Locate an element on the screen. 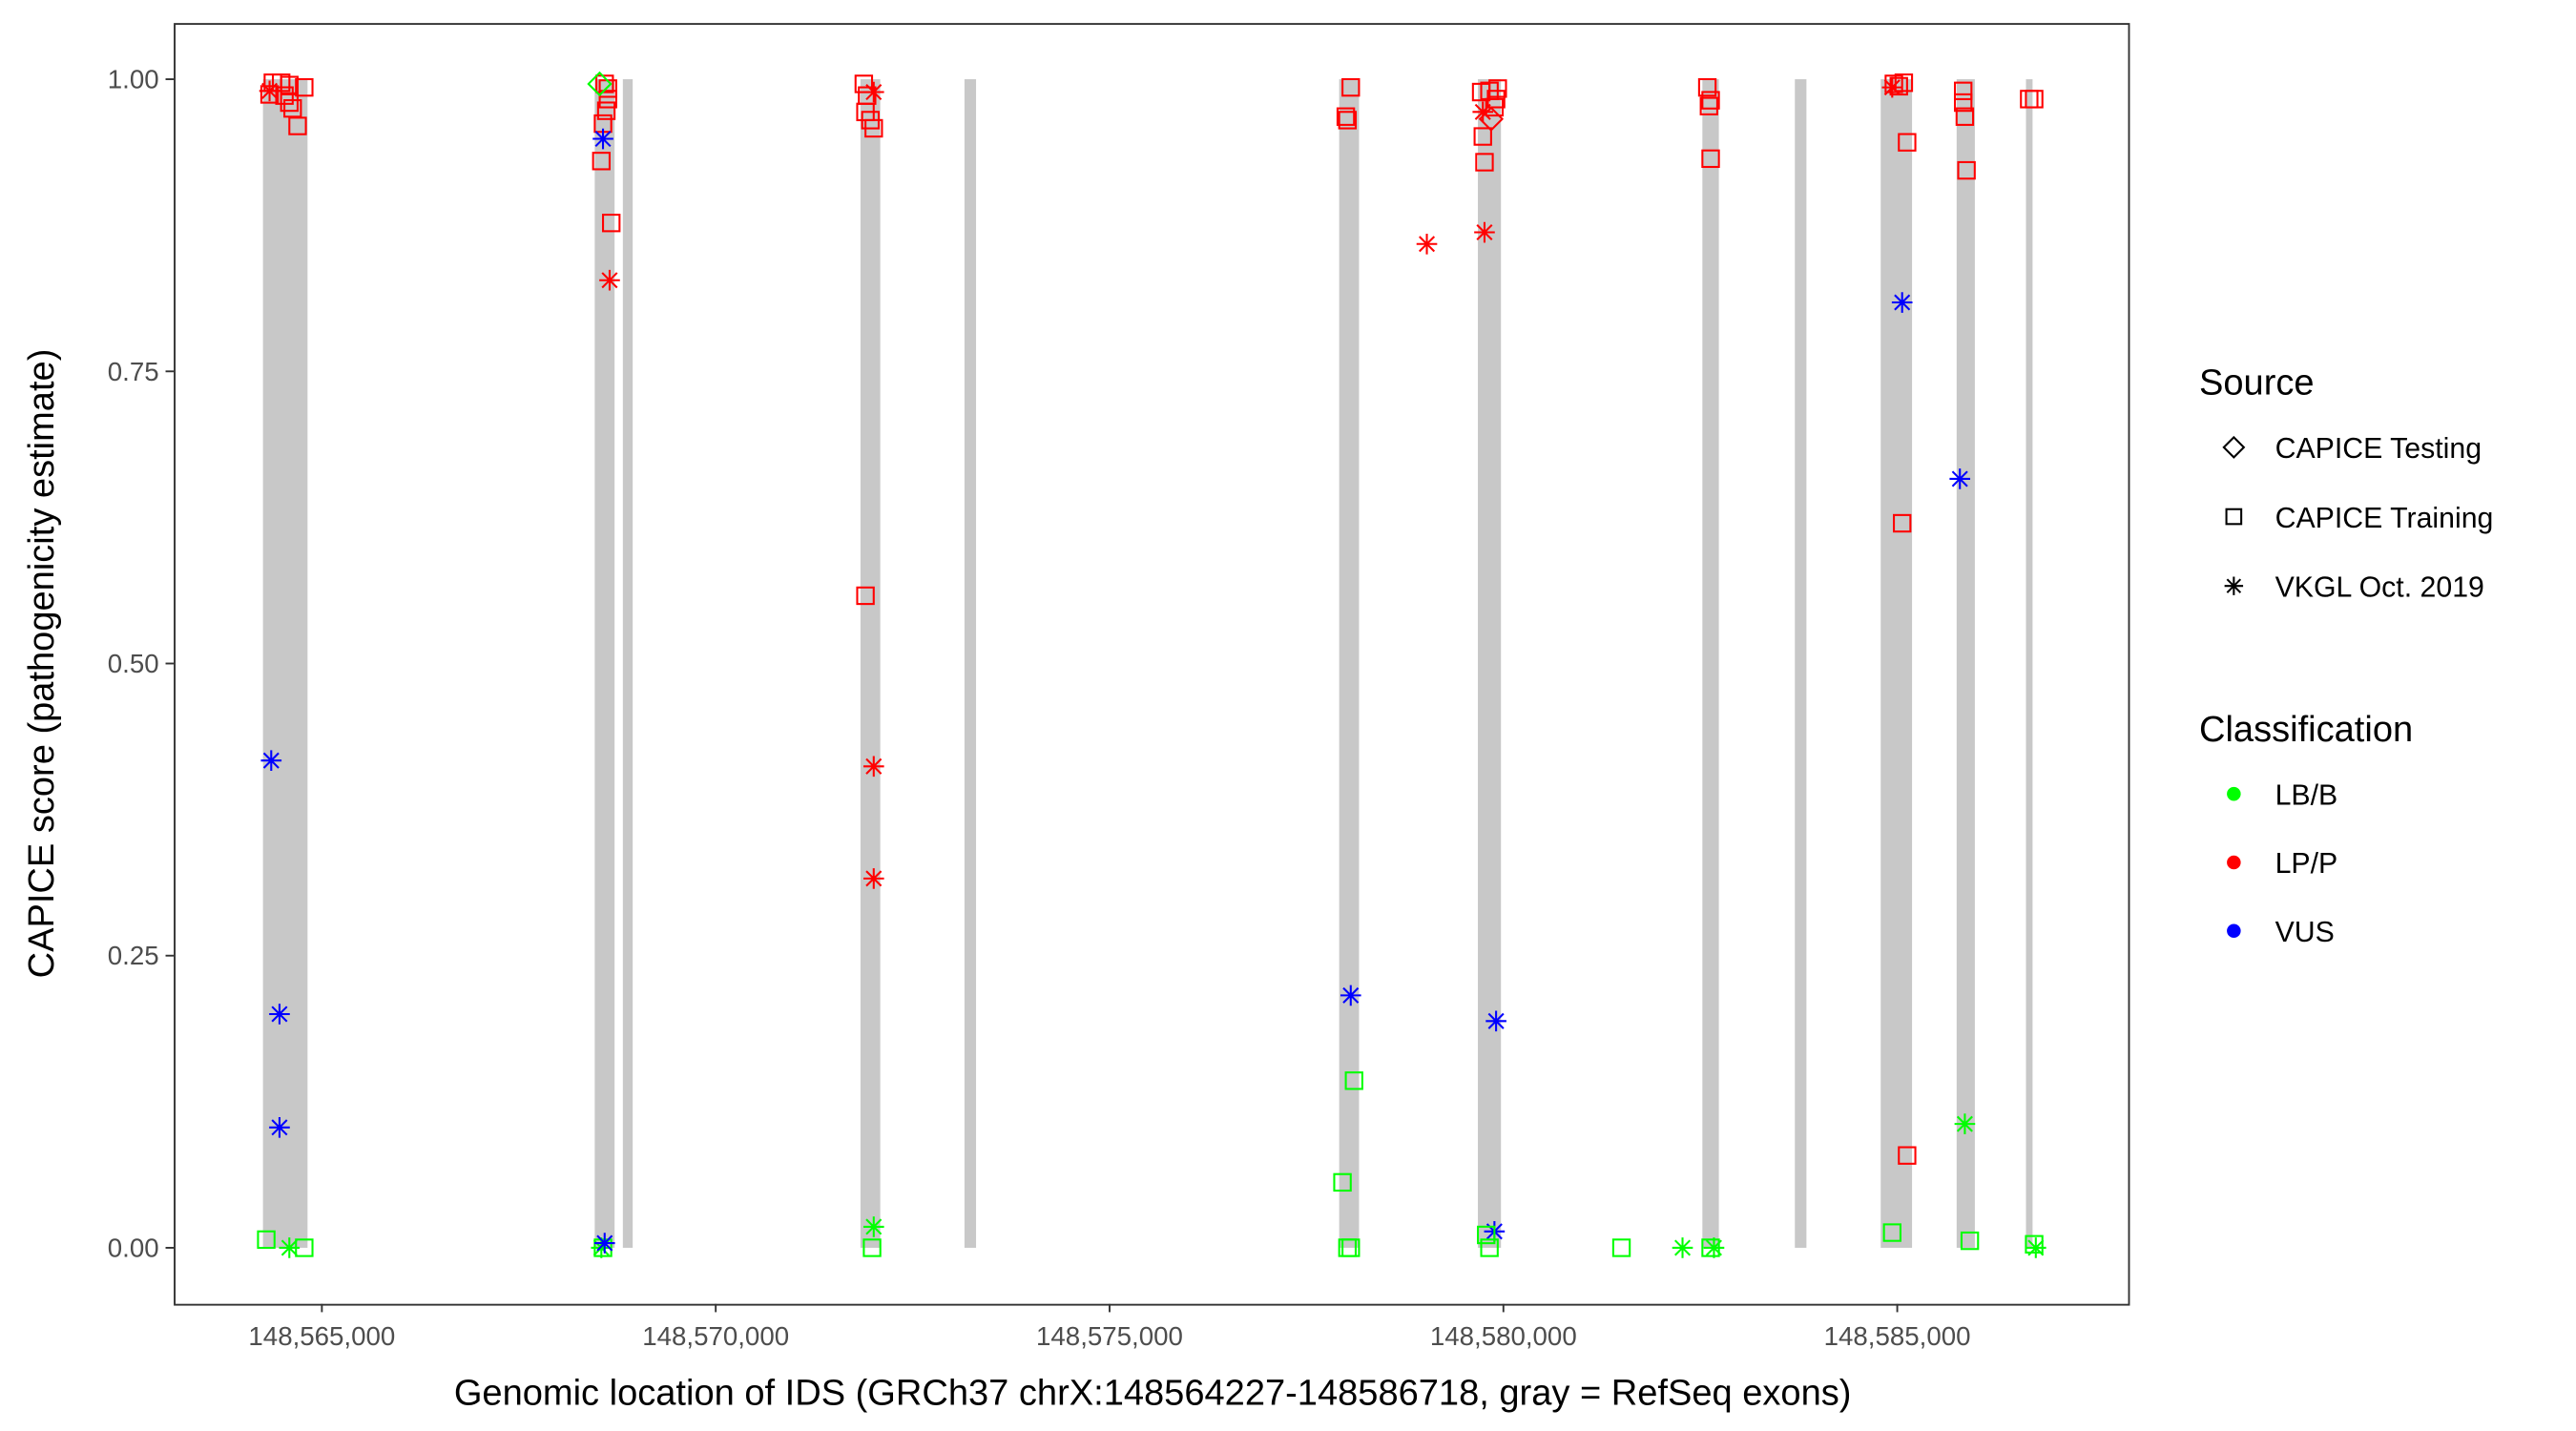 The width and height of the screenshot is (2576, 1431). x-tick-label: 148,585,000 is located at coordinates (1897, 1336).